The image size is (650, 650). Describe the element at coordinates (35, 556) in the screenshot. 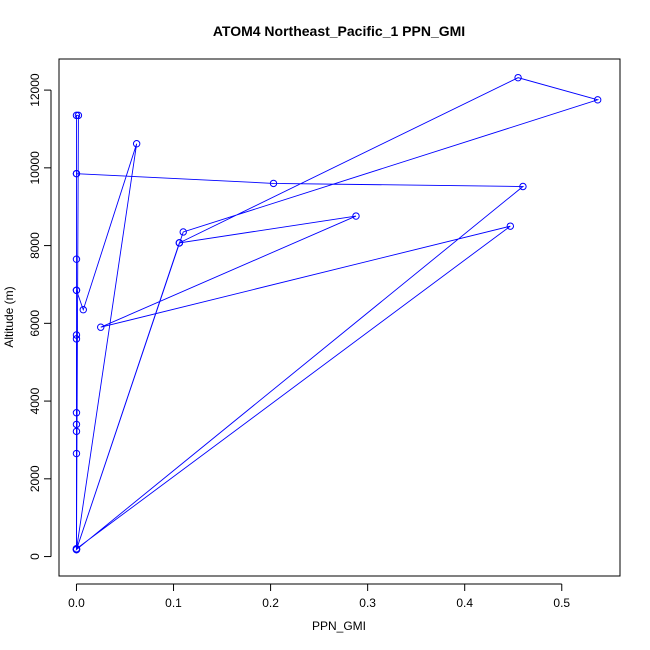

I see `y-tick-label: 0` at that location.